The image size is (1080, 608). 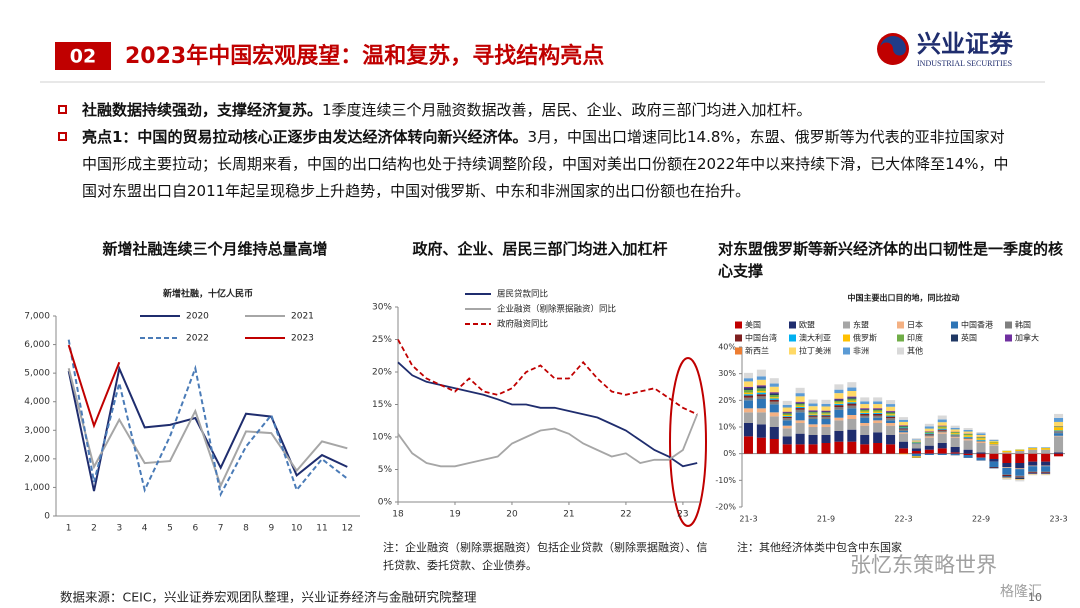 I want to click on legend-label: 2023, so click(x=302, y=339).